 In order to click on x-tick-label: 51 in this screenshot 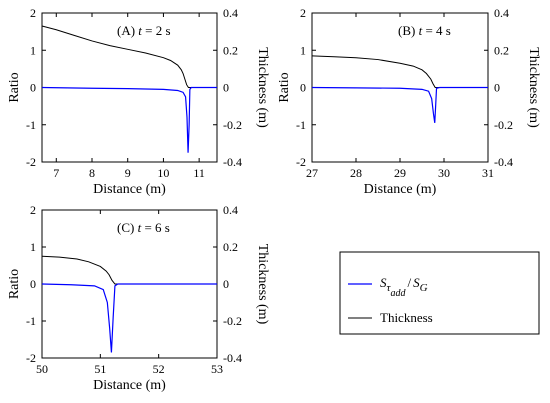, I will do `click(100, 369)`.